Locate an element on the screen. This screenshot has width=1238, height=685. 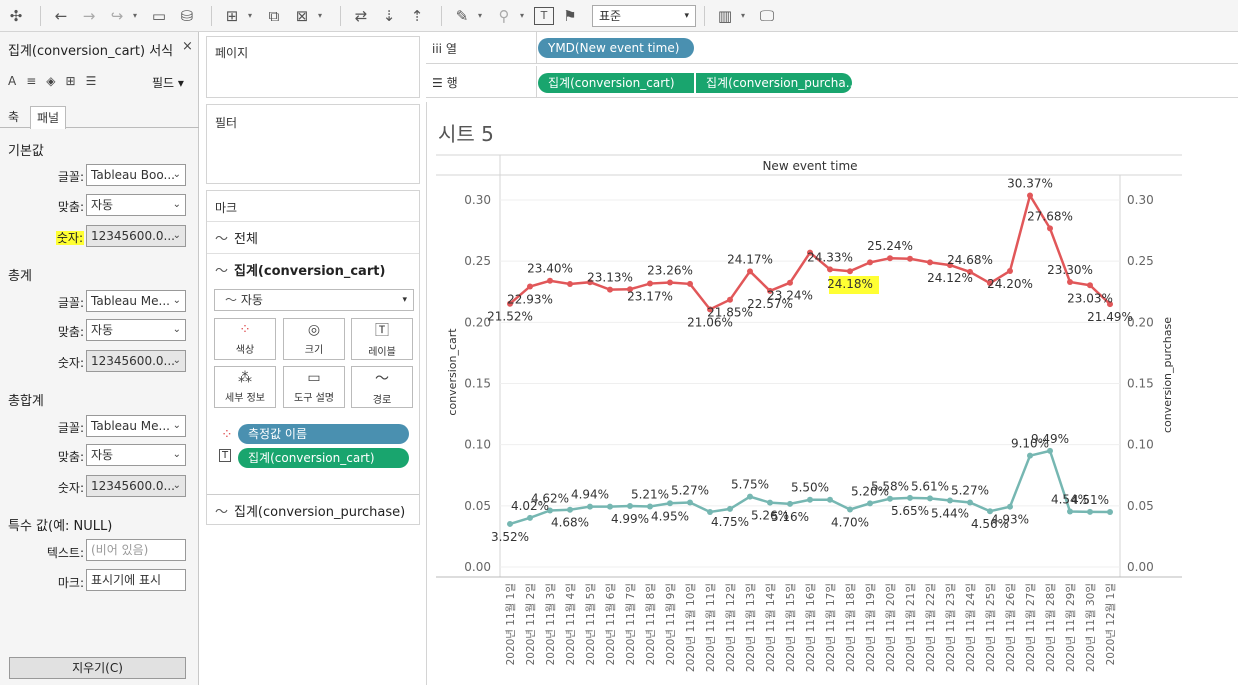
size-button: ◎ 크기 is located at coordinates (314, 339).